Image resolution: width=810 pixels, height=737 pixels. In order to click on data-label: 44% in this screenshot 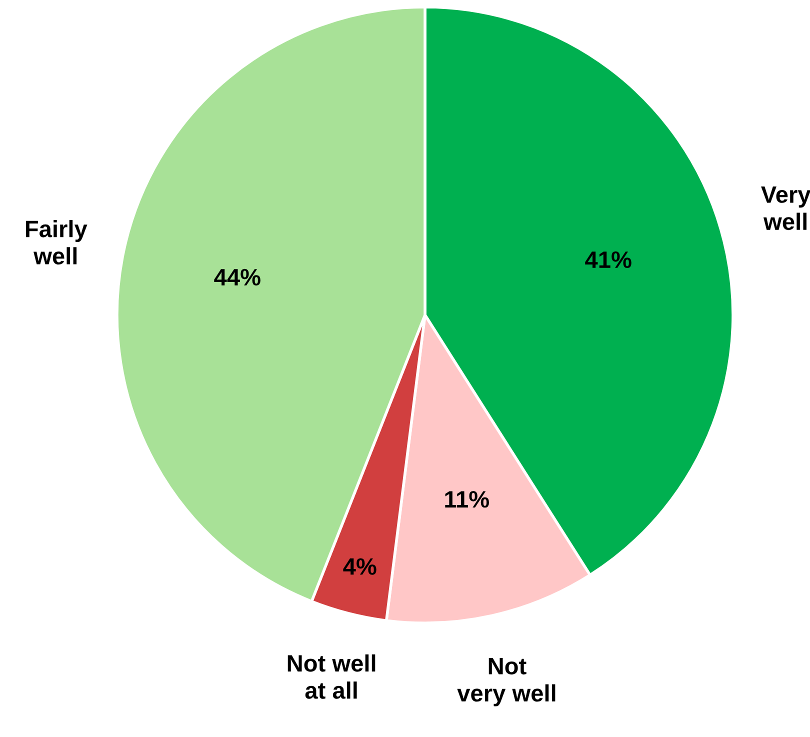, I will do `click(237, 277)`.